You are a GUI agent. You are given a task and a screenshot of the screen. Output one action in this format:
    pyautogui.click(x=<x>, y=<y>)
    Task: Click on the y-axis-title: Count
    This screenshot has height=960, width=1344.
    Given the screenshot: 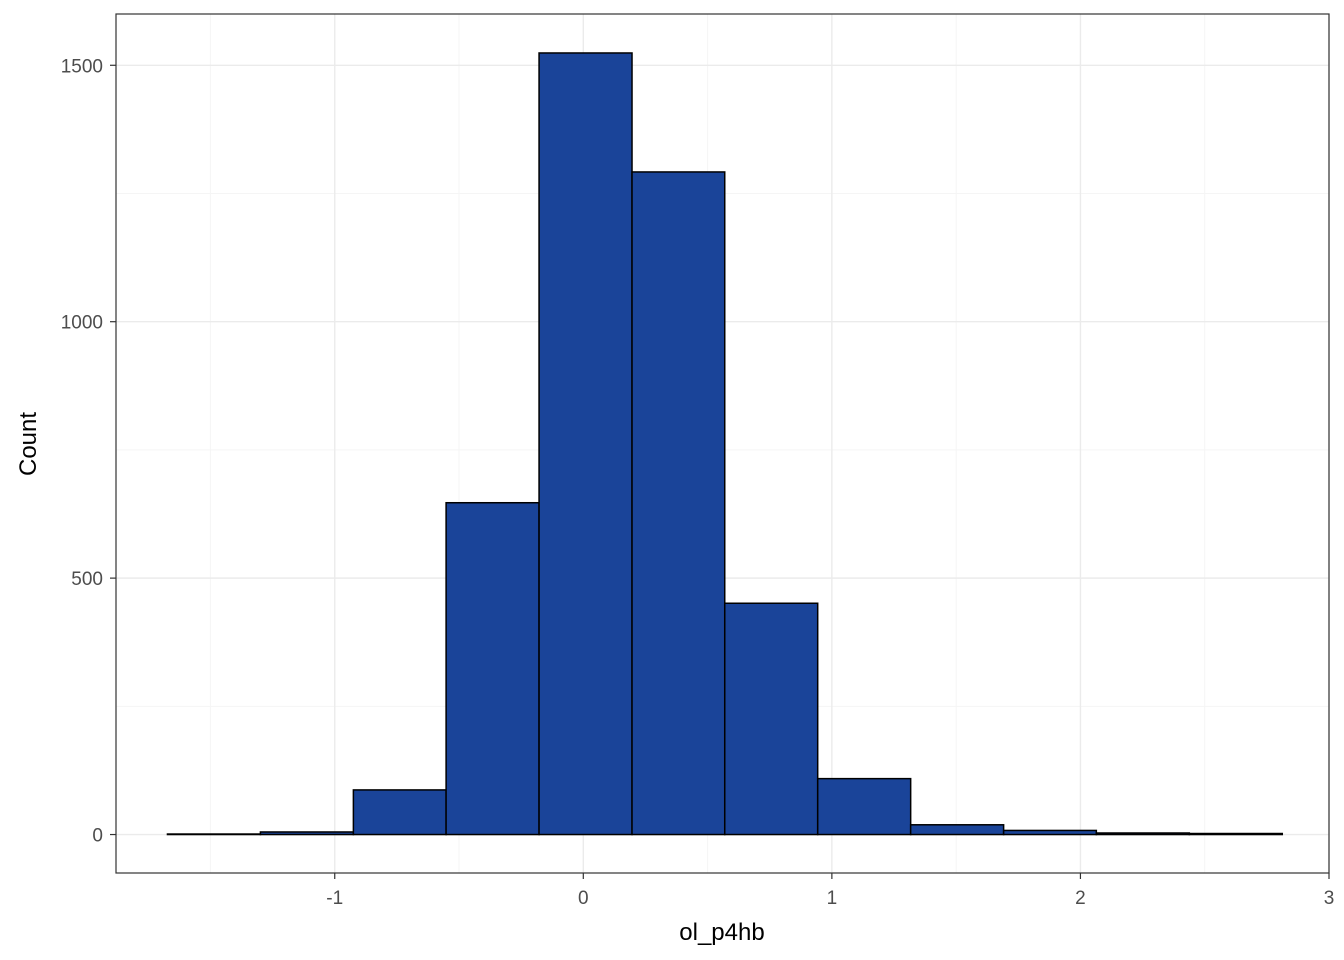 What is the action you would take?
    pyautogui.click(x=28, y=444)
    